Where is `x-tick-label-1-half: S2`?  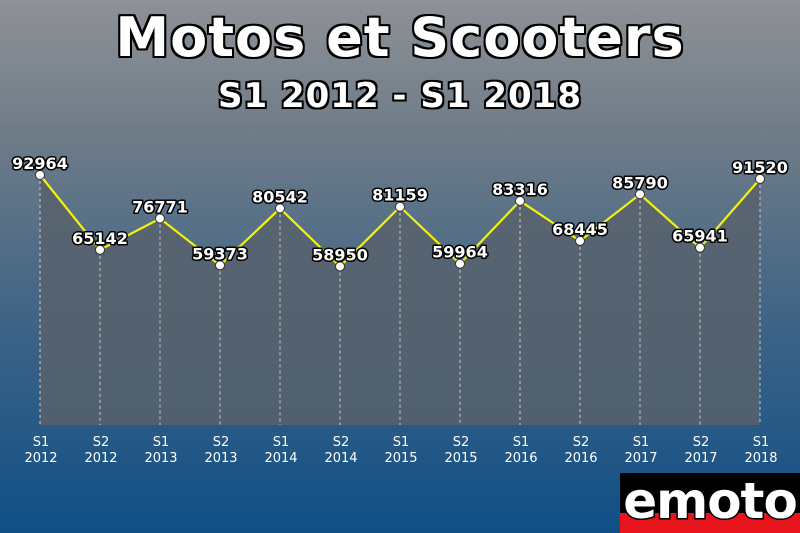 x-tick-label-1-half: S2 is located at coordinates (101, 442).